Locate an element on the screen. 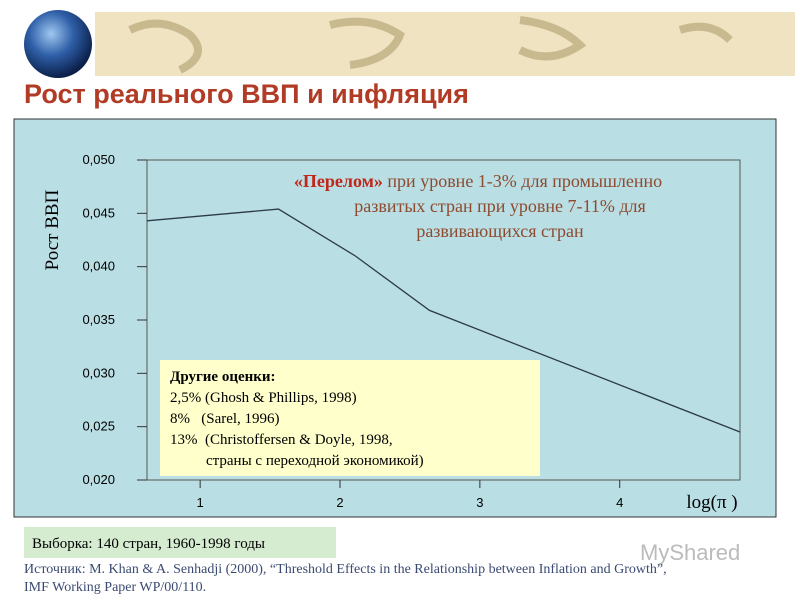 The width and height of the screenshot is (800, 600). annotation-line: развитых стран при уровне 7-11% для is located at coordinates (500, 206).